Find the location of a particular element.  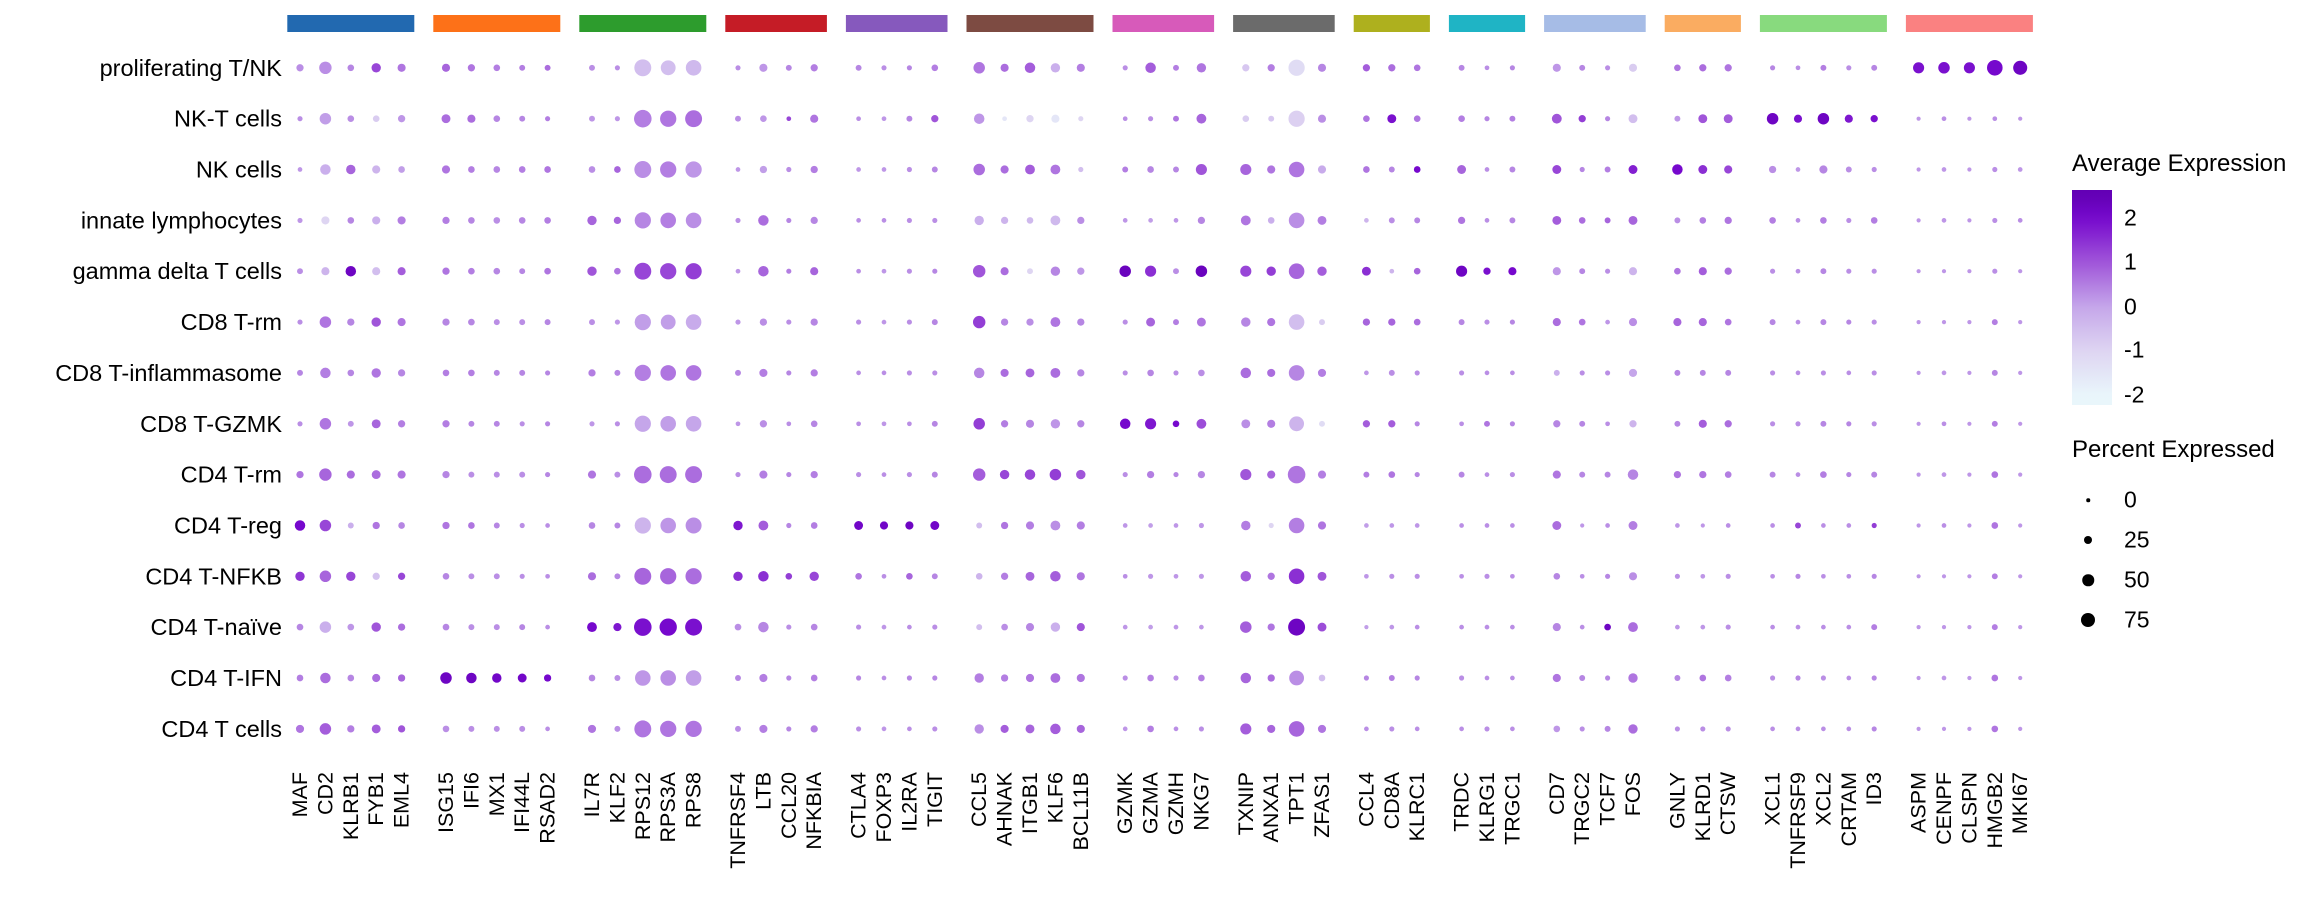

percent-legend-row: 75 is located at coordinates (2172, 620).